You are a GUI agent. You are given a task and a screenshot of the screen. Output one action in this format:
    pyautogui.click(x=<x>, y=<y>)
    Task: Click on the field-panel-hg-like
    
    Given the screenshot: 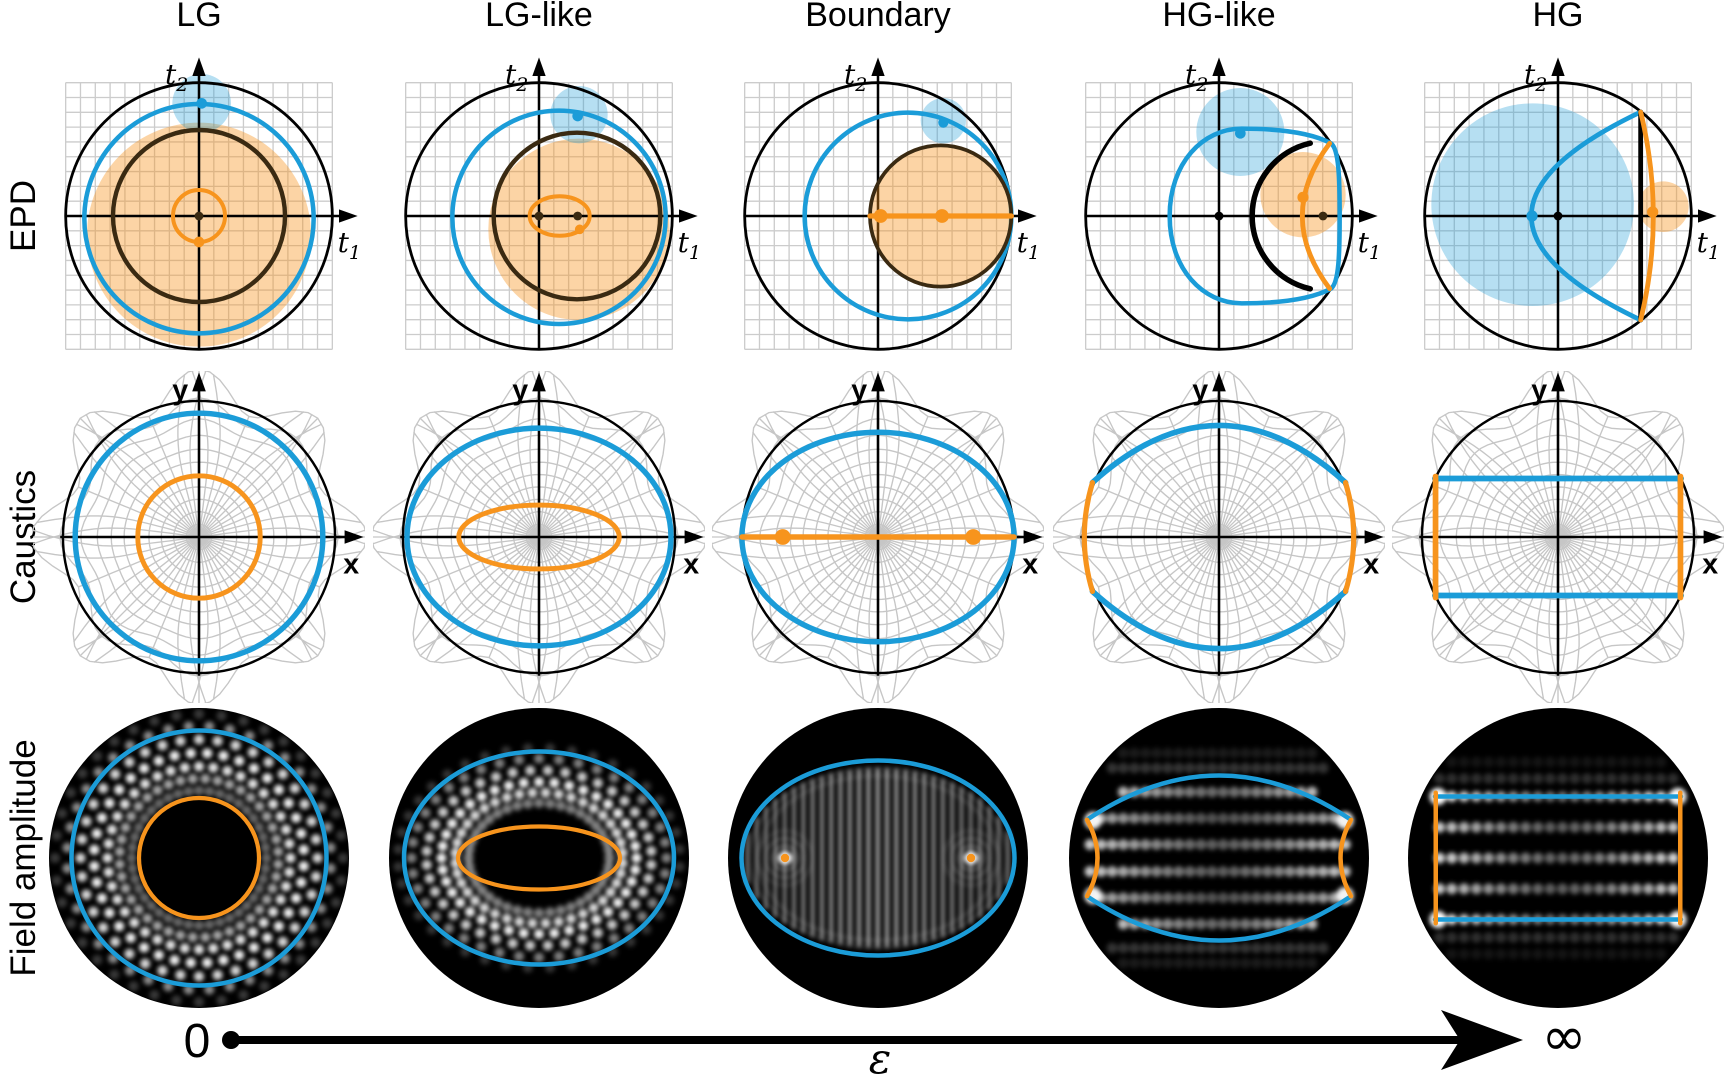 What is the action you would take?
    pyautogui.click(x=1219, y=858)
    